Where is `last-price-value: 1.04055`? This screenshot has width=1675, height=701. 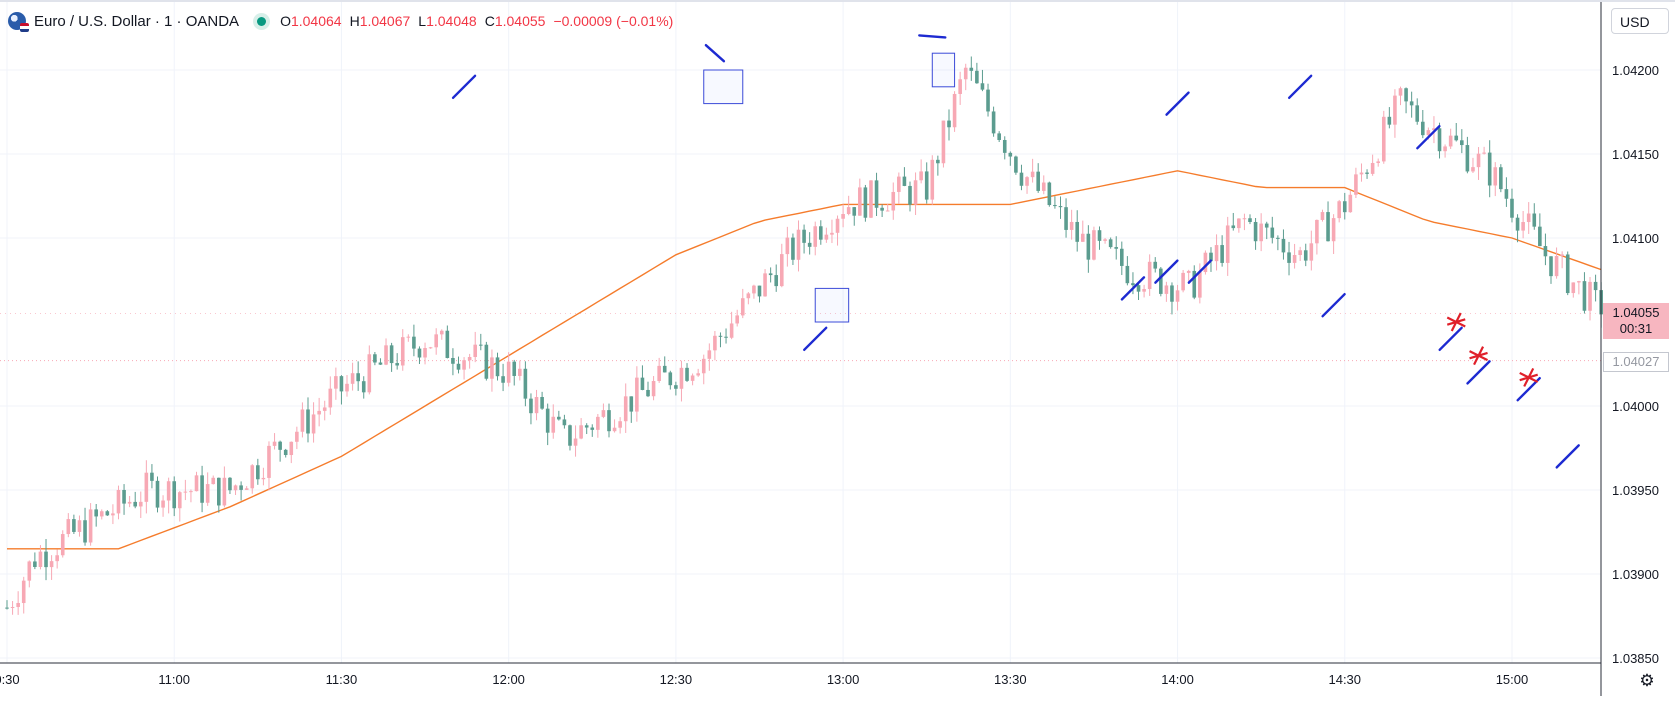 last-price-value: 1.04055 is located at coordinates (1636, 312).